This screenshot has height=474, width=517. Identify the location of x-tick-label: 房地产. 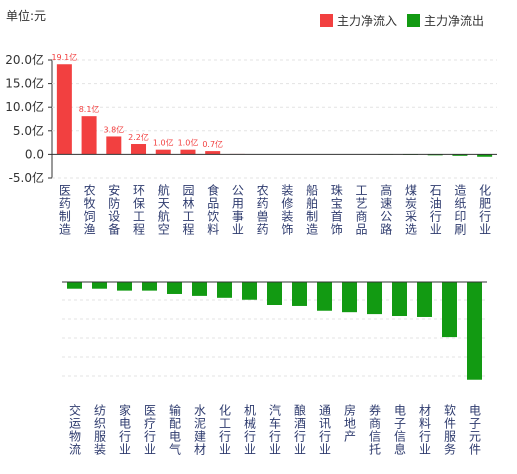
(350, 423).